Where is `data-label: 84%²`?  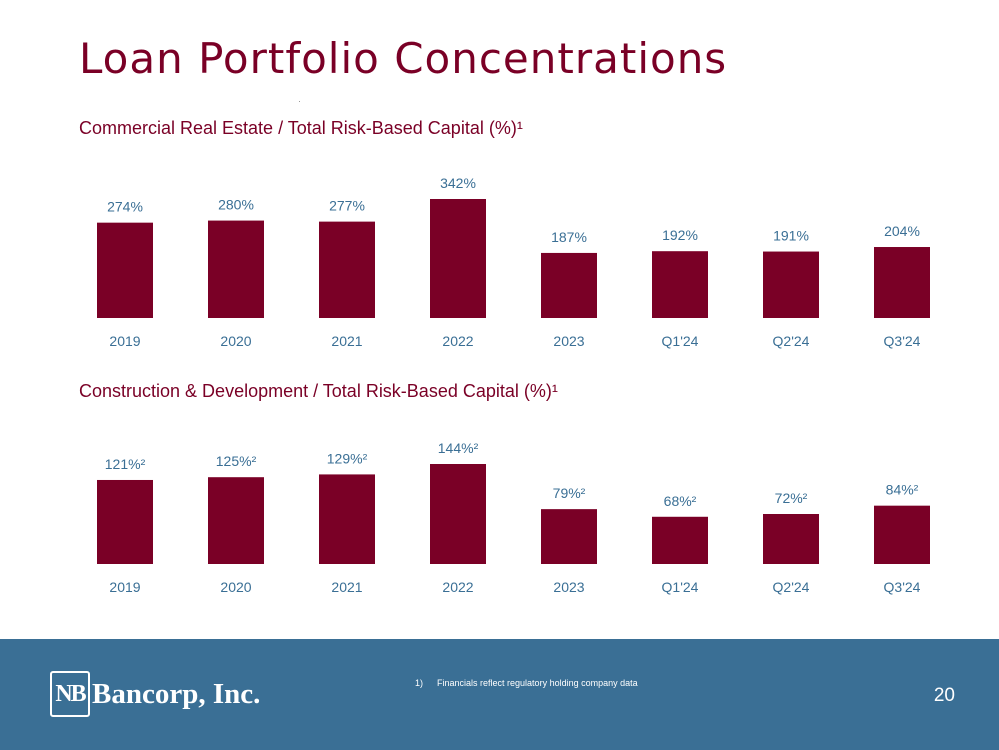
data-label: 84%² is located at coordinates (902, 490).